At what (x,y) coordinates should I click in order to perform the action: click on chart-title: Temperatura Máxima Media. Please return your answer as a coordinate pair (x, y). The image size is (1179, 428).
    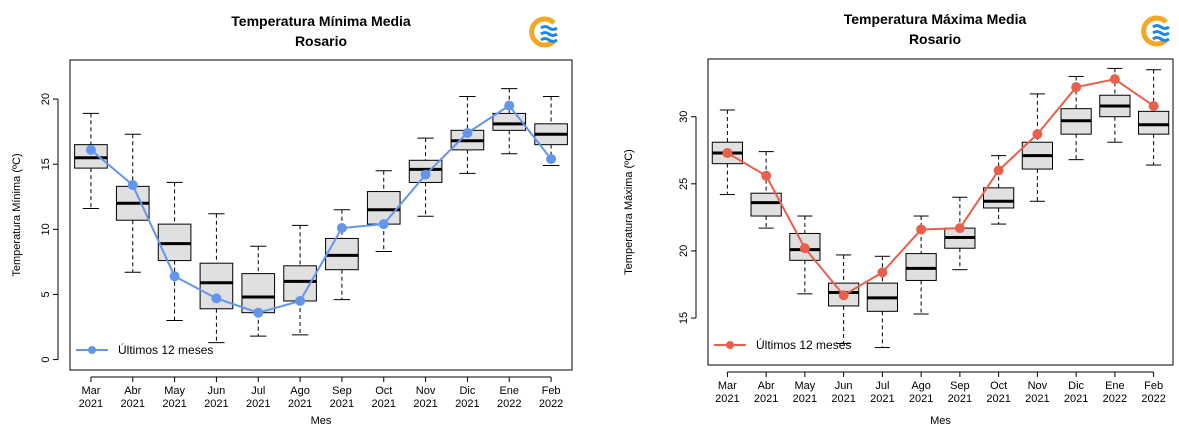
    Looking at the image, I should click on (935, 19).